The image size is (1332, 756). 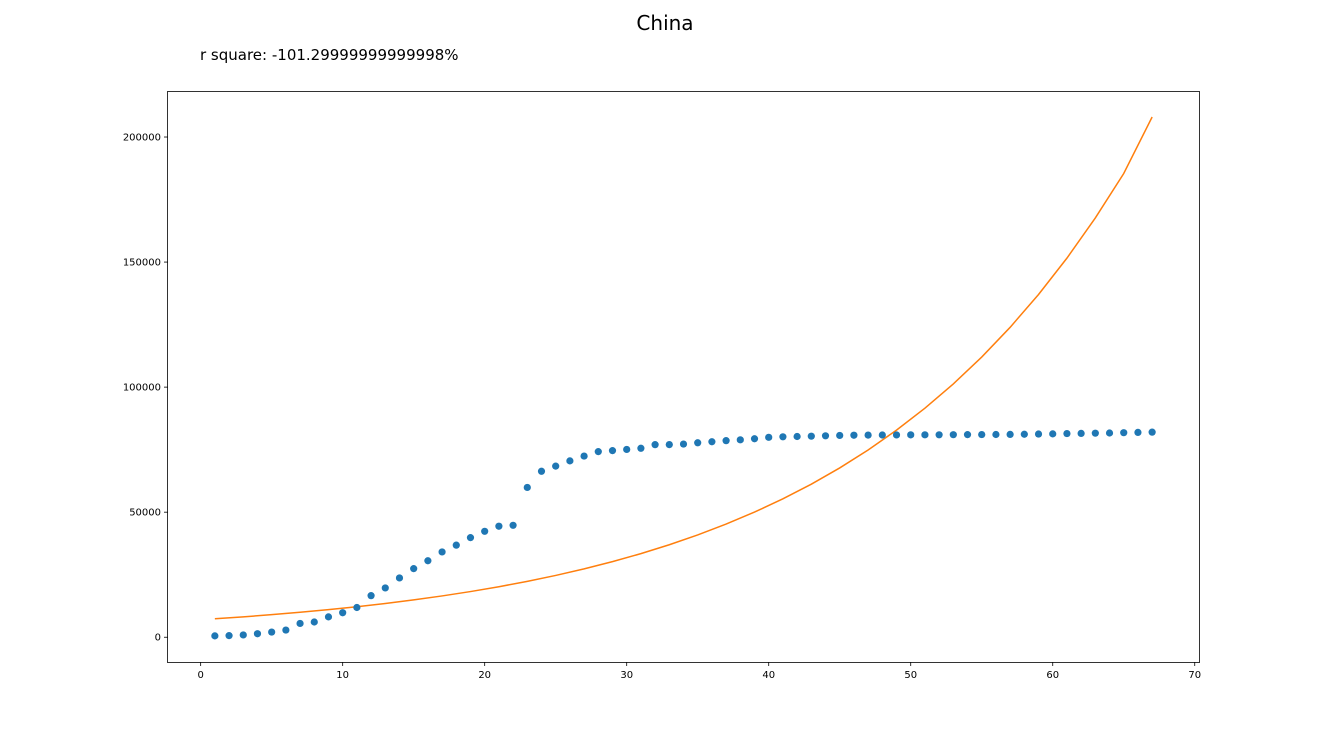 I want to click on y-tick-label: 200000, so click(x=142, y=138).